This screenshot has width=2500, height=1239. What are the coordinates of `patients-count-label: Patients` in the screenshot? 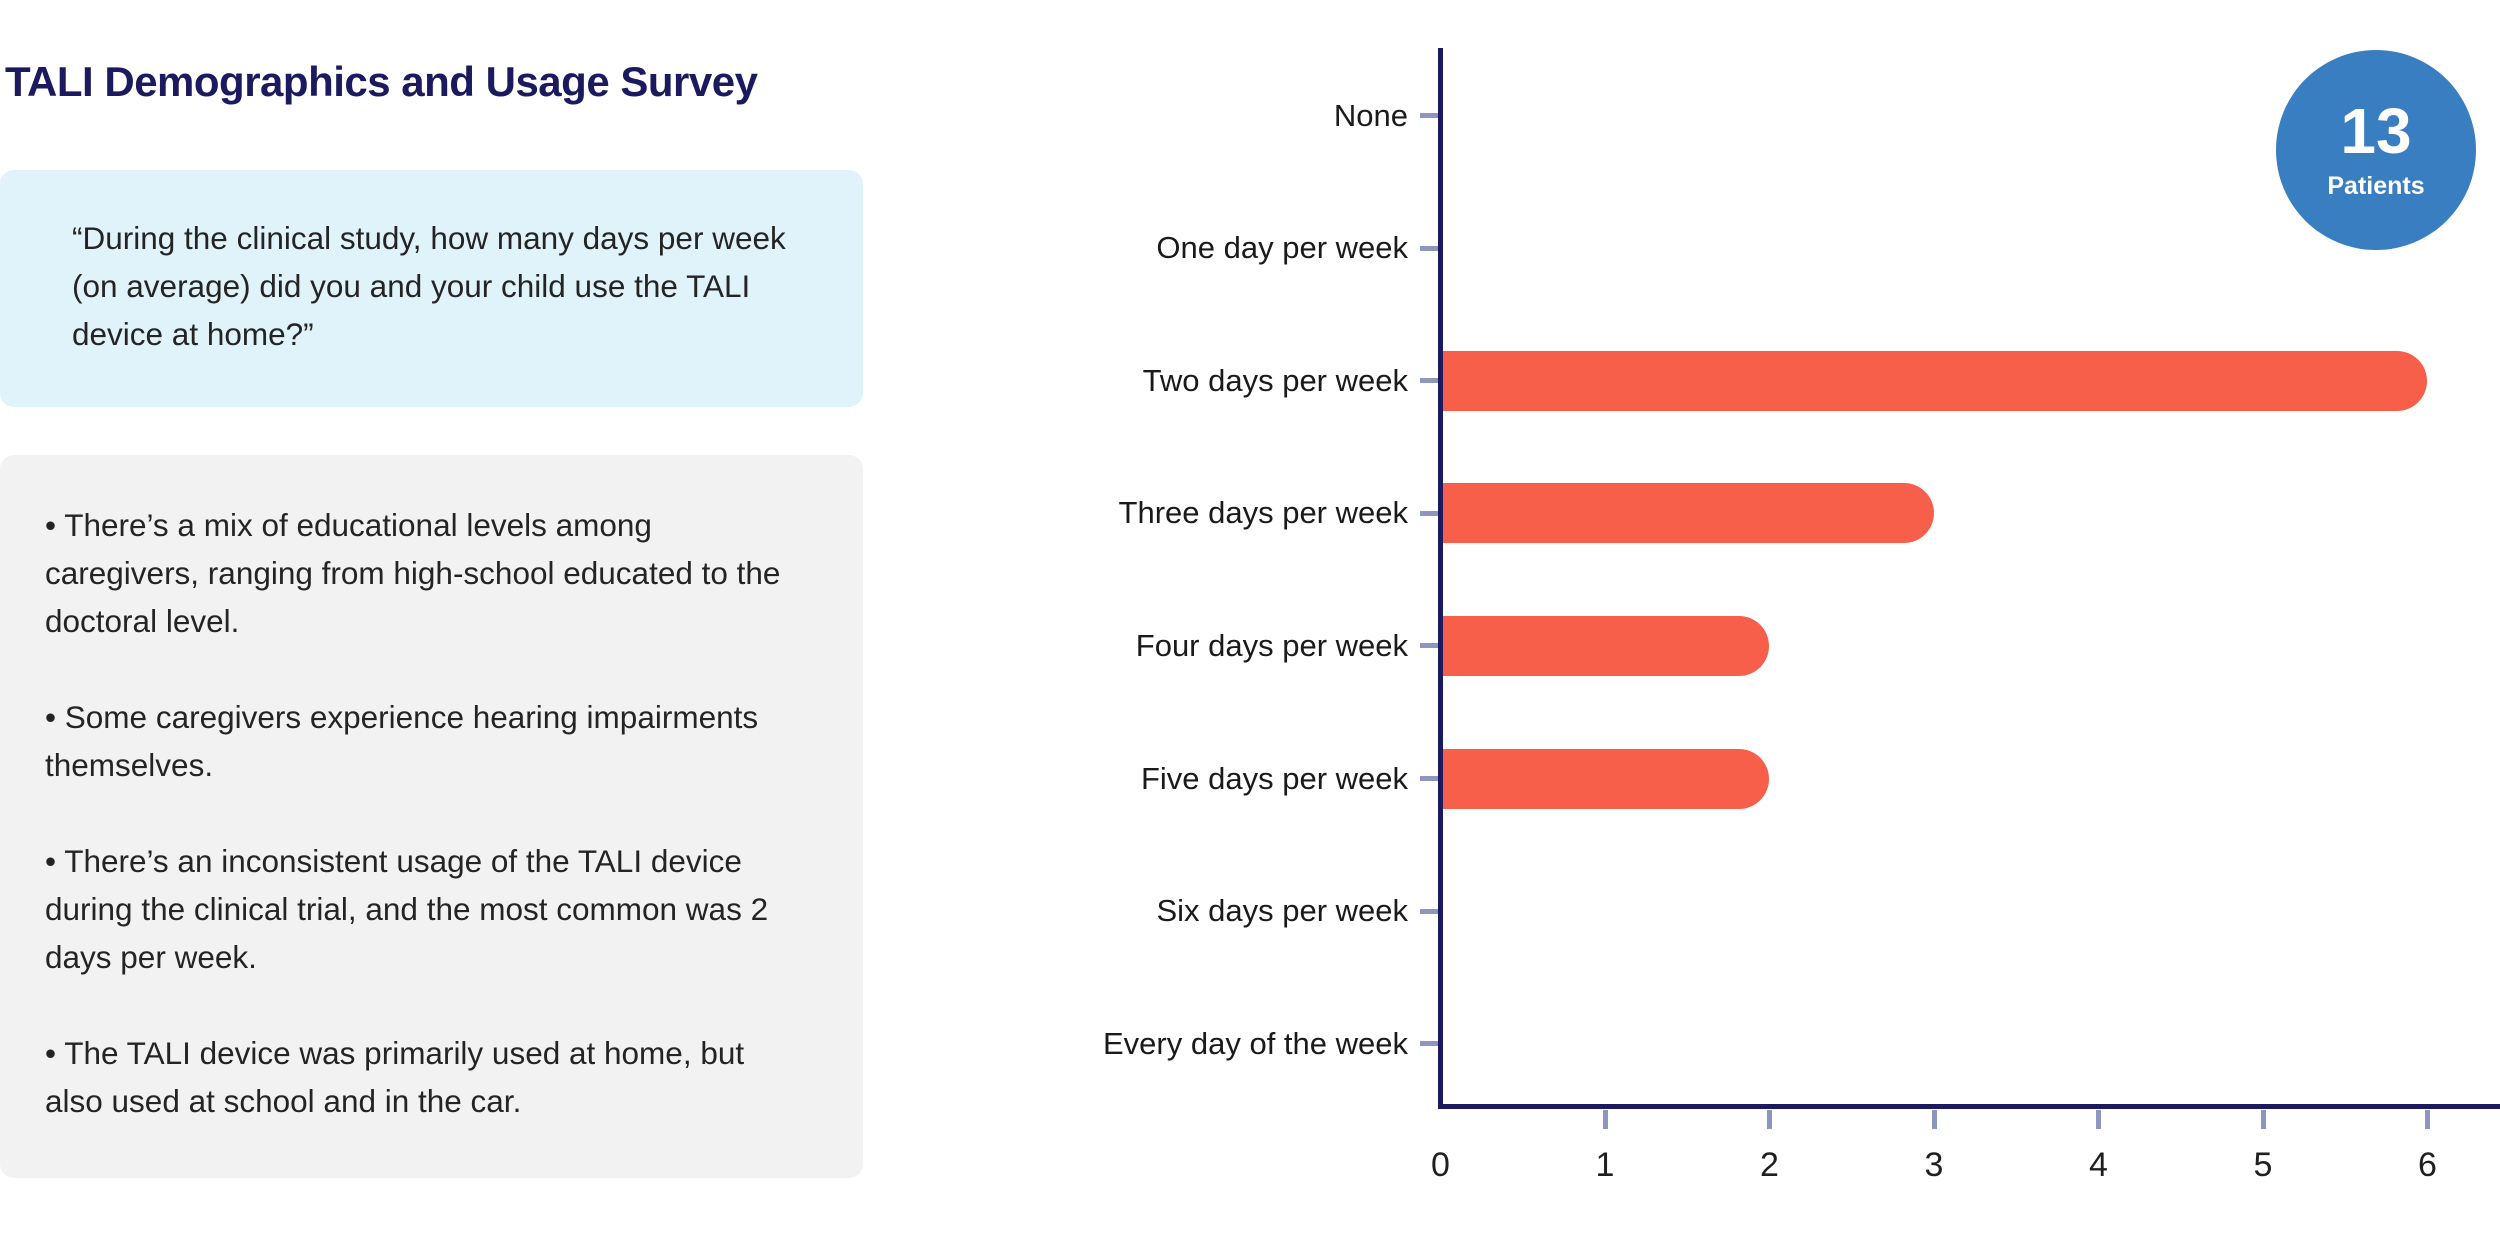 It's located at (2376, 186).